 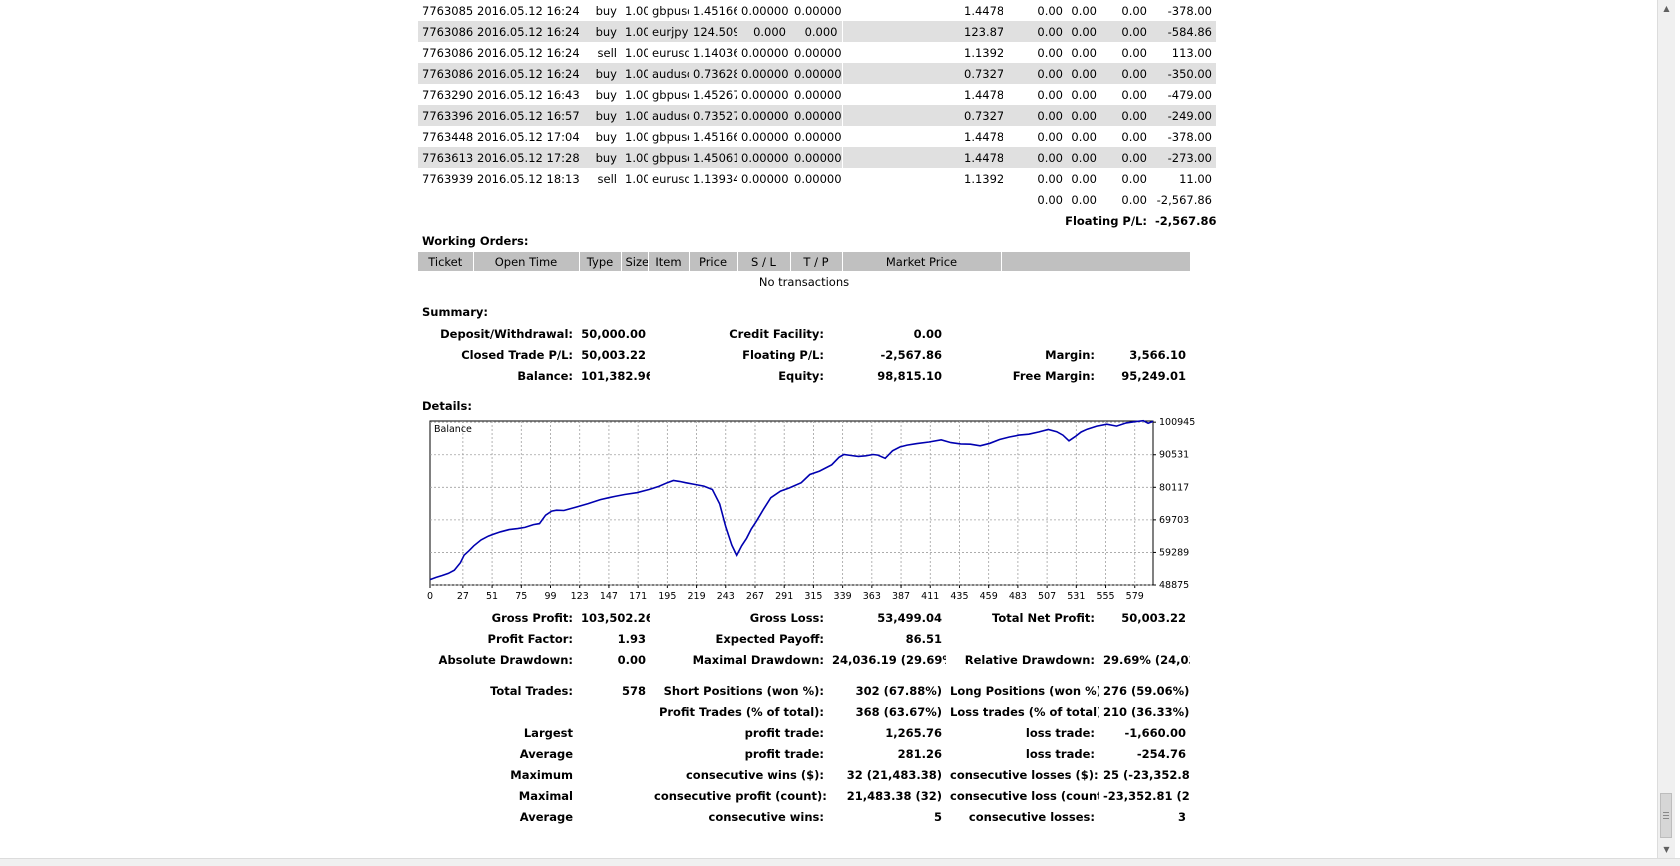 I want to click on position-market-price: 1.44788, so click(x=983, y=136).